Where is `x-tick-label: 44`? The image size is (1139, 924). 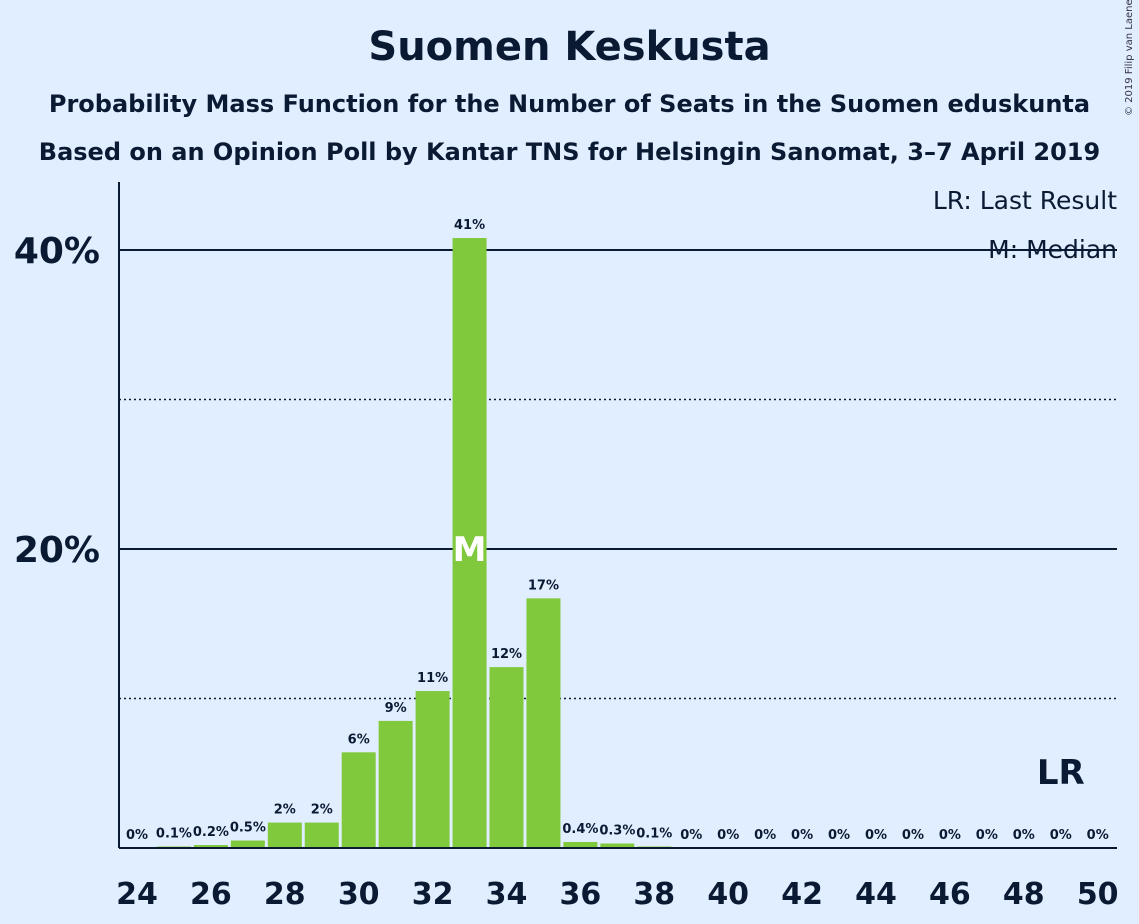 x-tick-label: 44 is located at coordinates (876, 894).